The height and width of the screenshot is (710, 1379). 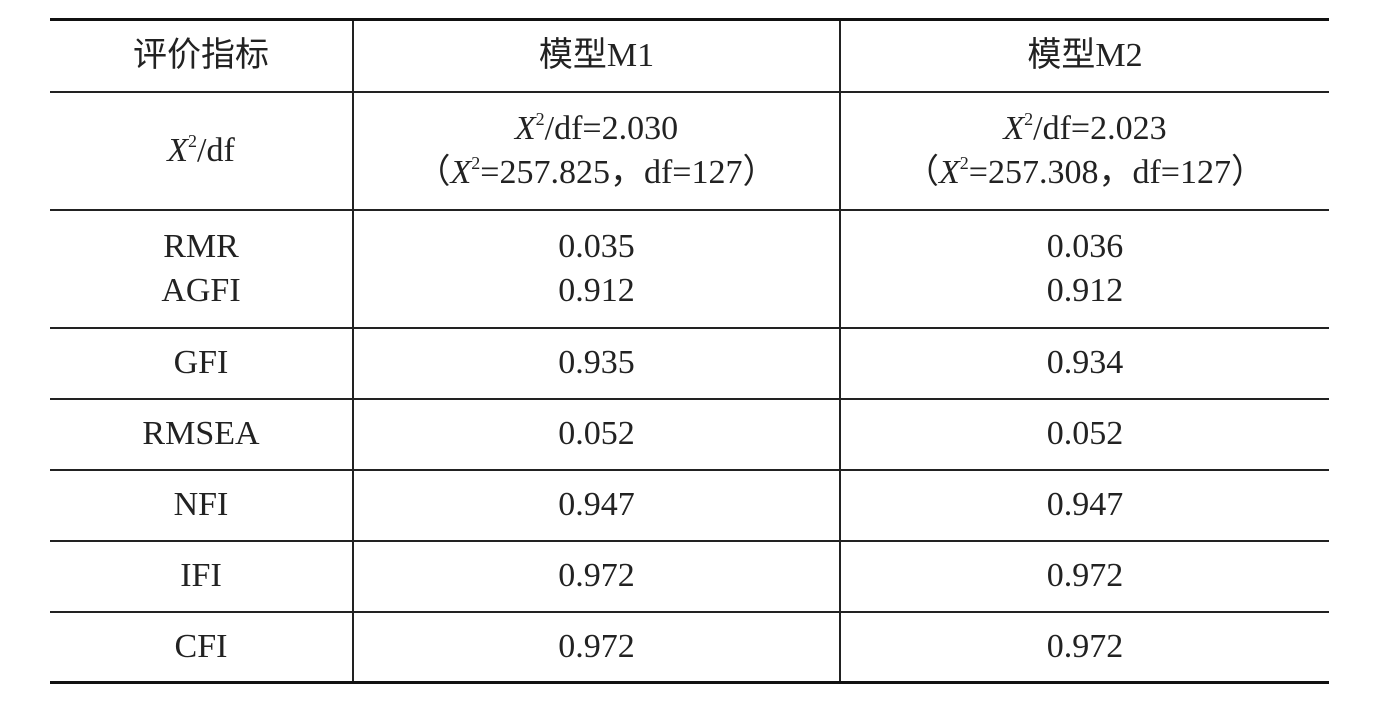 I want to click on header-cell: 评价指标, so click(x=201, y=56).